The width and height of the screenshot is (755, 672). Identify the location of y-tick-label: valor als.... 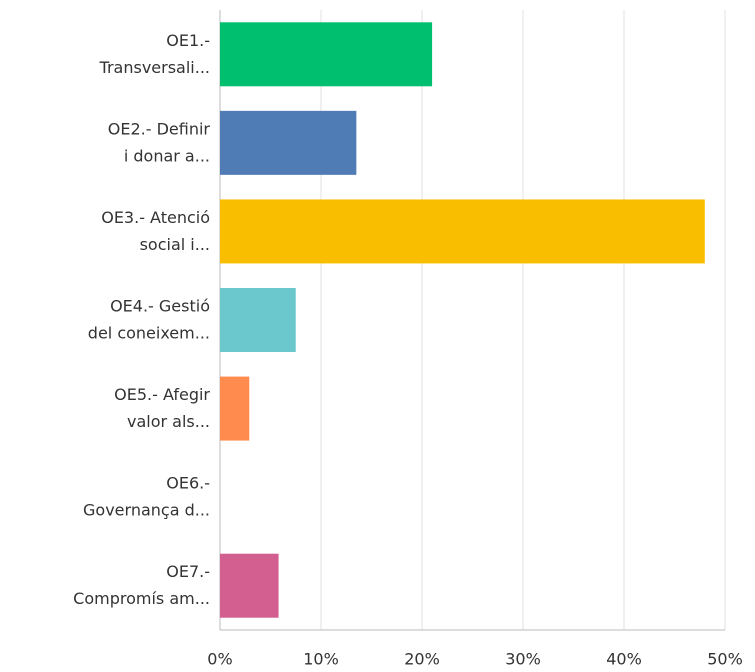
(168, 421).